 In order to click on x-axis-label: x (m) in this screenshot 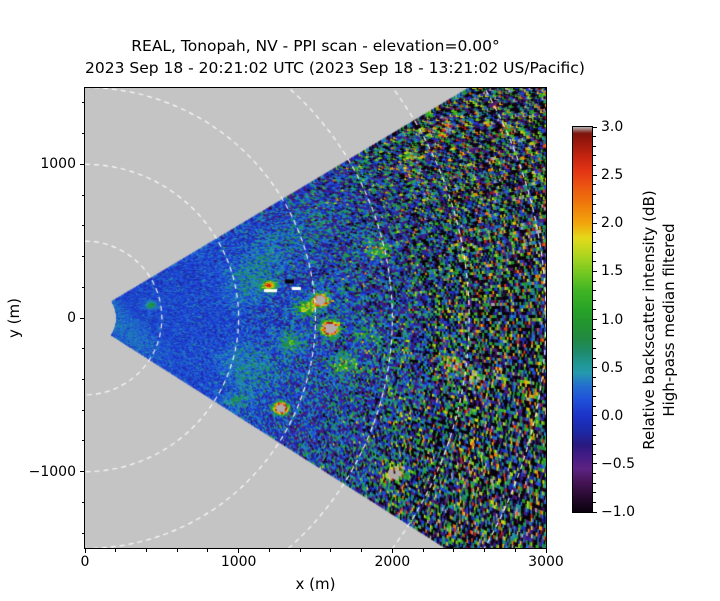, I will do `click(315, 584)`.